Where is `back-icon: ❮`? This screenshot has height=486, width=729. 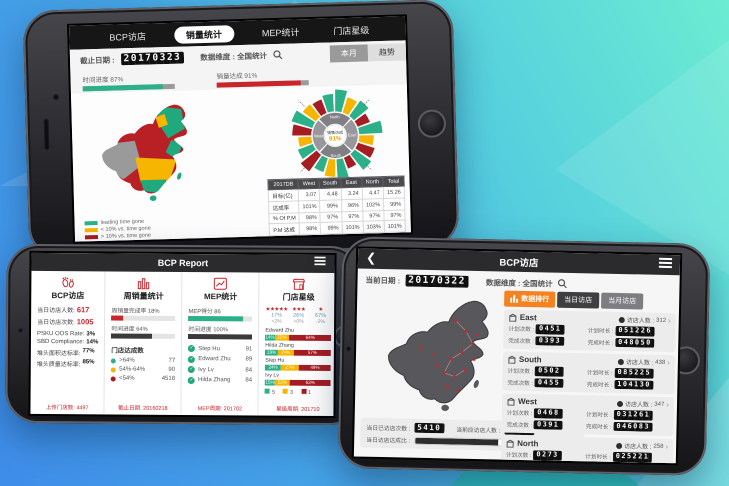
back-icon: ❮ is located at coordinates (371, 257).